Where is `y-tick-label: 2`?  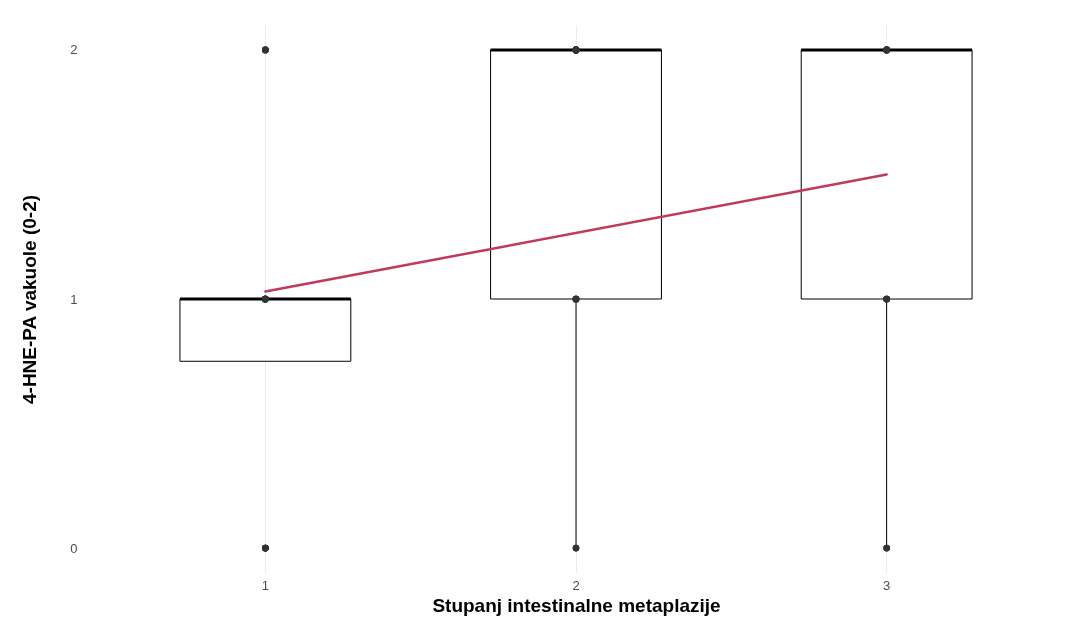
y-tick-label: 2 is located at coordinates (74, 50).